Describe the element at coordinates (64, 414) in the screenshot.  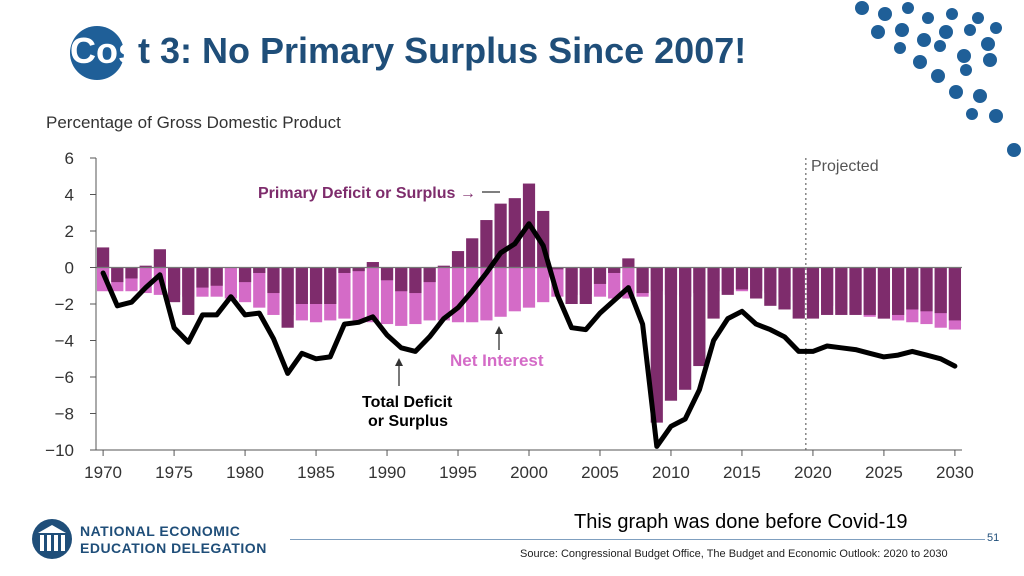
I see `y-tick-label: −8` at that location.